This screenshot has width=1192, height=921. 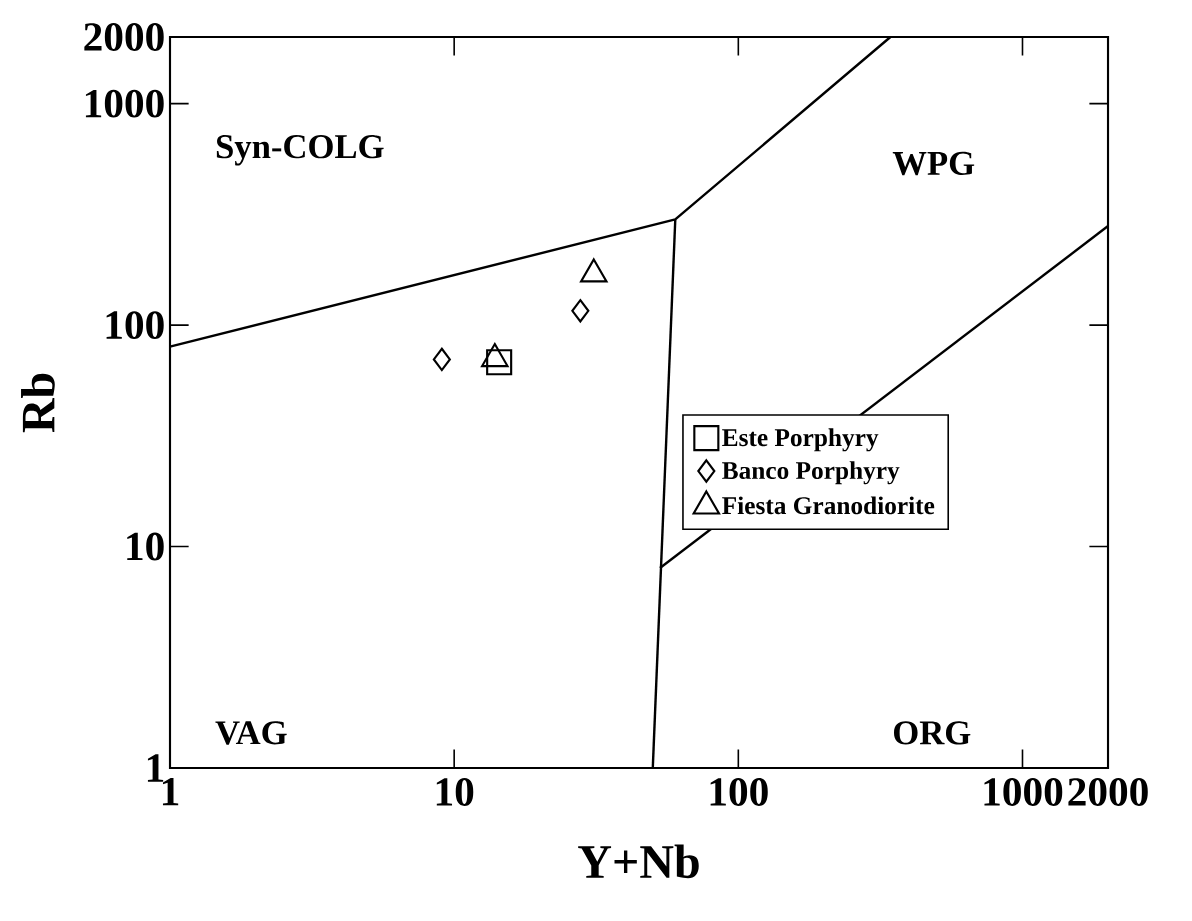 I want to click on y-tick-label: 2000, so click(x=124, y=37).